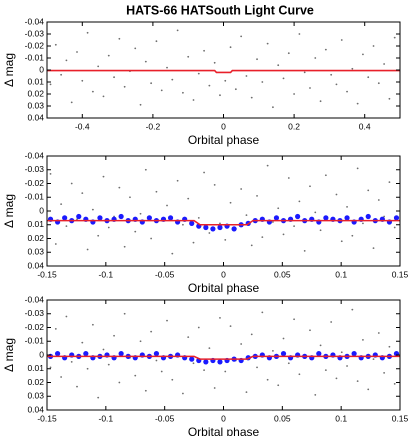 This screenshot has height=436, width=415. Describe the element at coordinates (220, 10) in the screenshot. I see `chart-title: HATS-66 HATSouth Light Curve` at that location.